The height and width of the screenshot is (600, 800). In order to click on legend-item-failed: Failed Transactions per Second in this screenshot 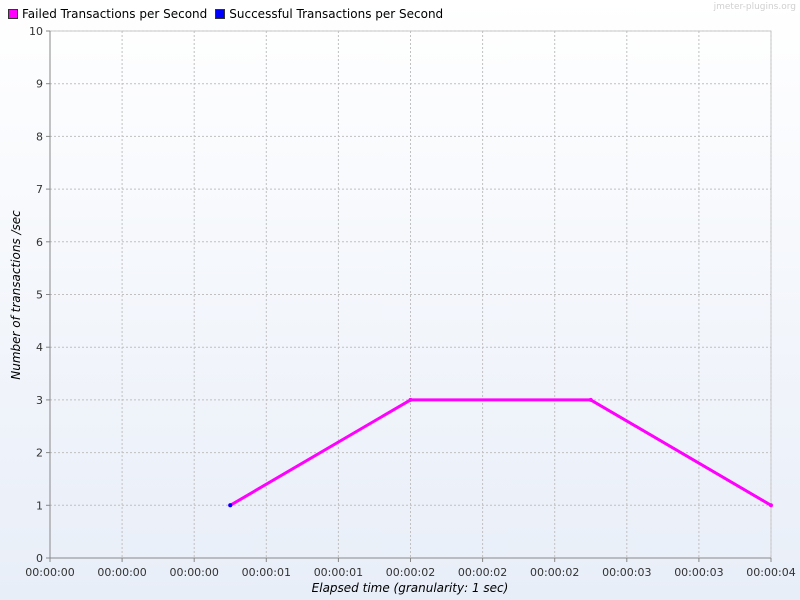, I will do `click(107, 14)`.